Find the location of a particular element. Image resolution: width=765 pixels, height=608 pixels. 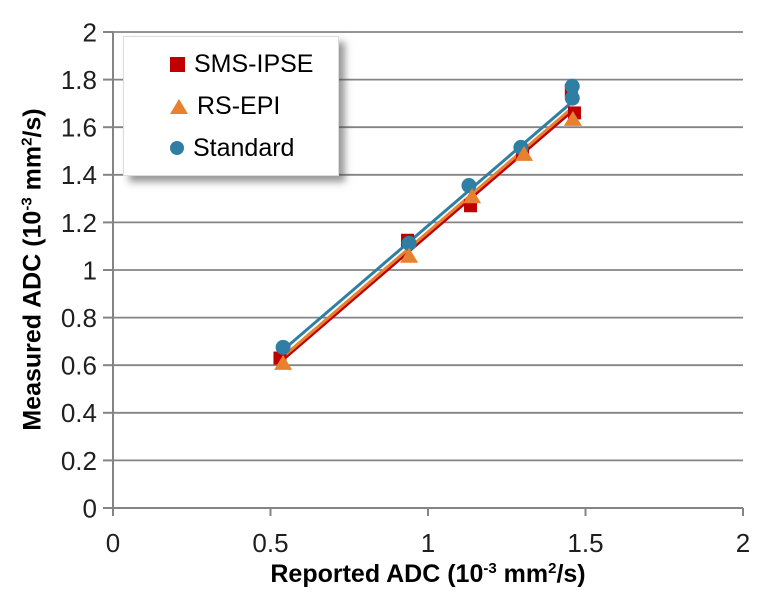

y-tick-label: 1.4 is located at coordinates (79, 175).